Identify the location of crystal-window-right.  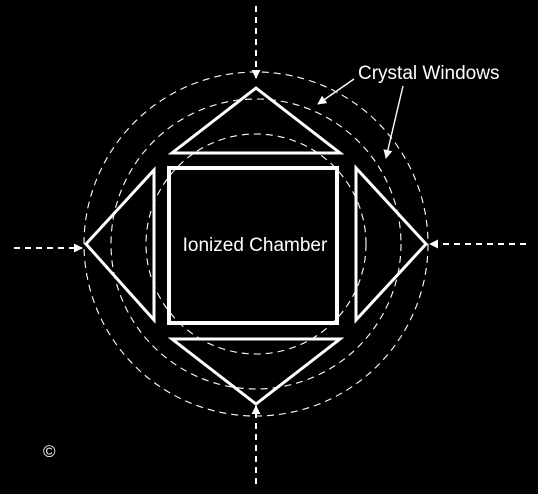
(391, 244).